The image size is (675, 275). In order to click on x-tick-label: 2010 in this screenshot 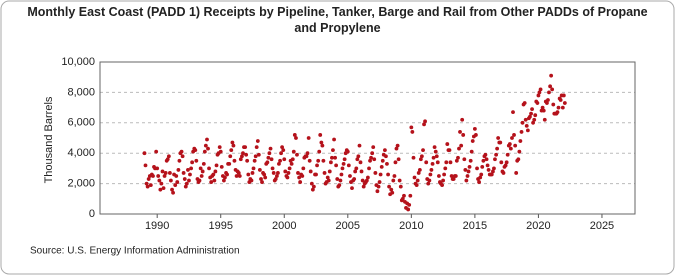, I will do `click(411, 226)`.